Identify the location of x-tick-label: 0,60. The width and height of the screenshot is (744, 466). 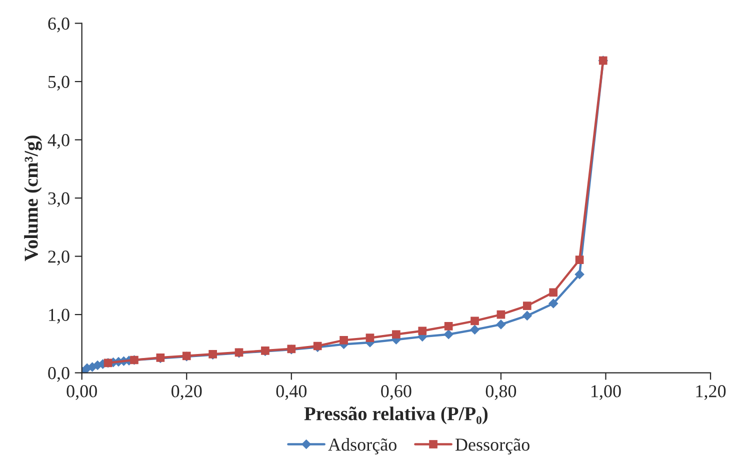
(396, 392).